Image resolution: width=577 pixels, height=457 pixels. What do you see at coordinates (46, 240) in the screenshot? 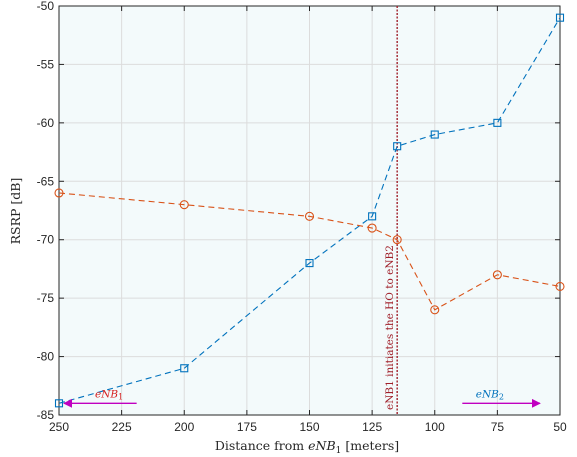
I see `y-tick-label: -70` at bounding box center [46, 240].